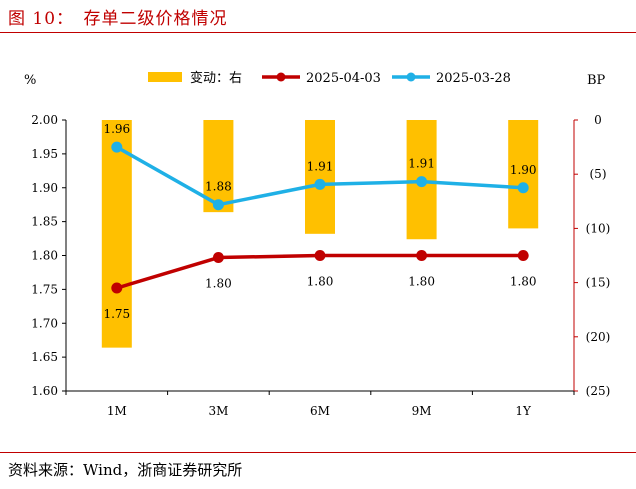 The height and width of the screenshot is (489, 636). I want to click on data-label-2025-03-28-1M: 1.96, so click(116, 129).